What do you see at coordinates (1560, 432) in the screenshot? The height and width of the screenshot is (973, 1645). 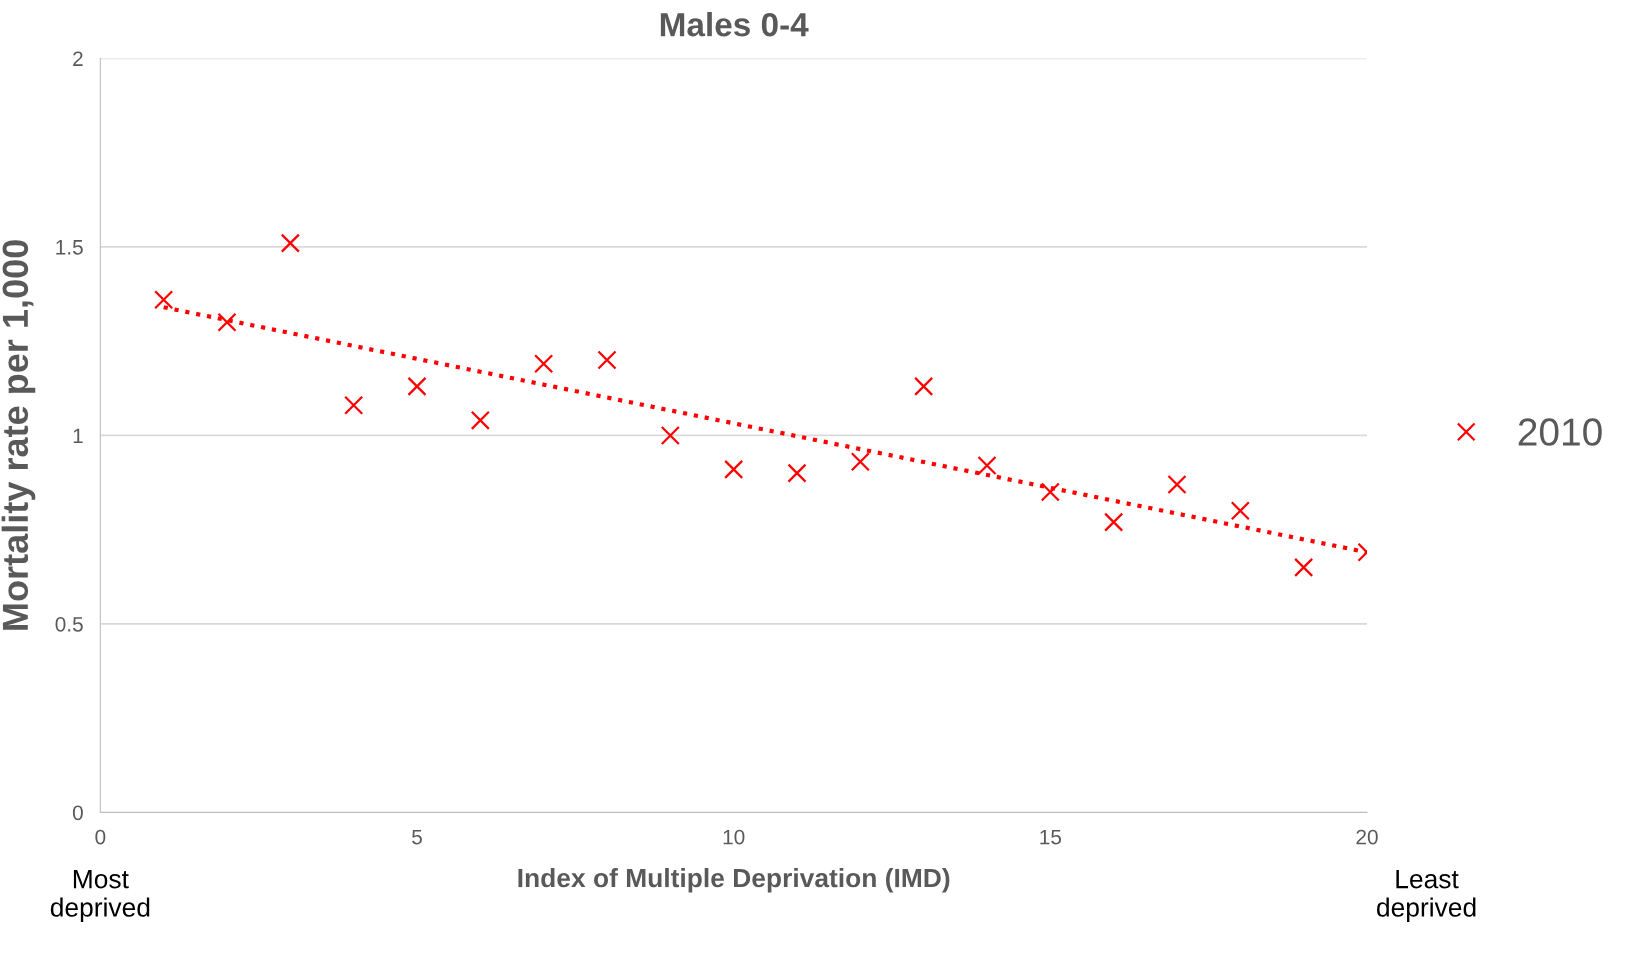 I see `legend-label: 2010` at bounding box center [1560, 432].